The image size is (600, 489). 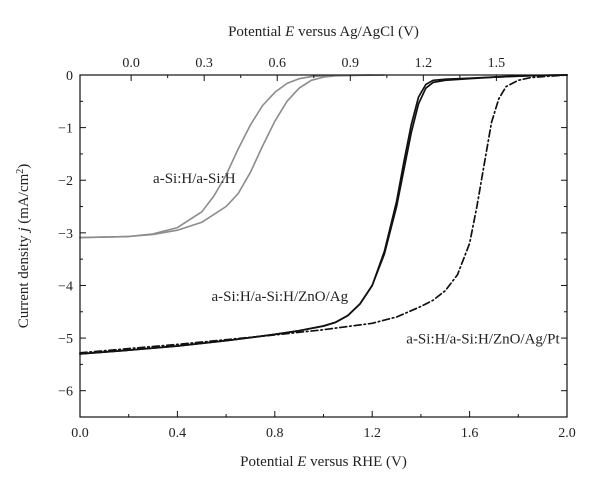 What do you see at coordinates (483, 339) in the screenshot?
I see `series-annotation: a-Si:H/a-Si:H/ZnO/Ag/Pt` at bounding box center [483, 339].